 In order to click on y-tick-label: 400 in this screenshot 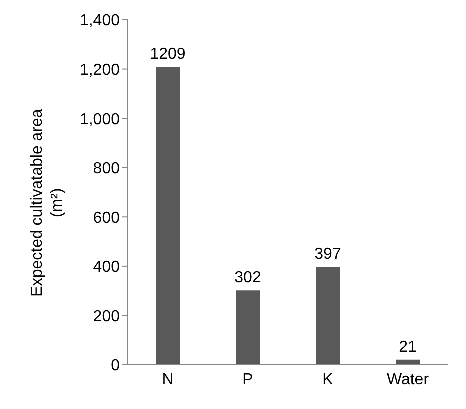, I will do `click(106, 267)`.